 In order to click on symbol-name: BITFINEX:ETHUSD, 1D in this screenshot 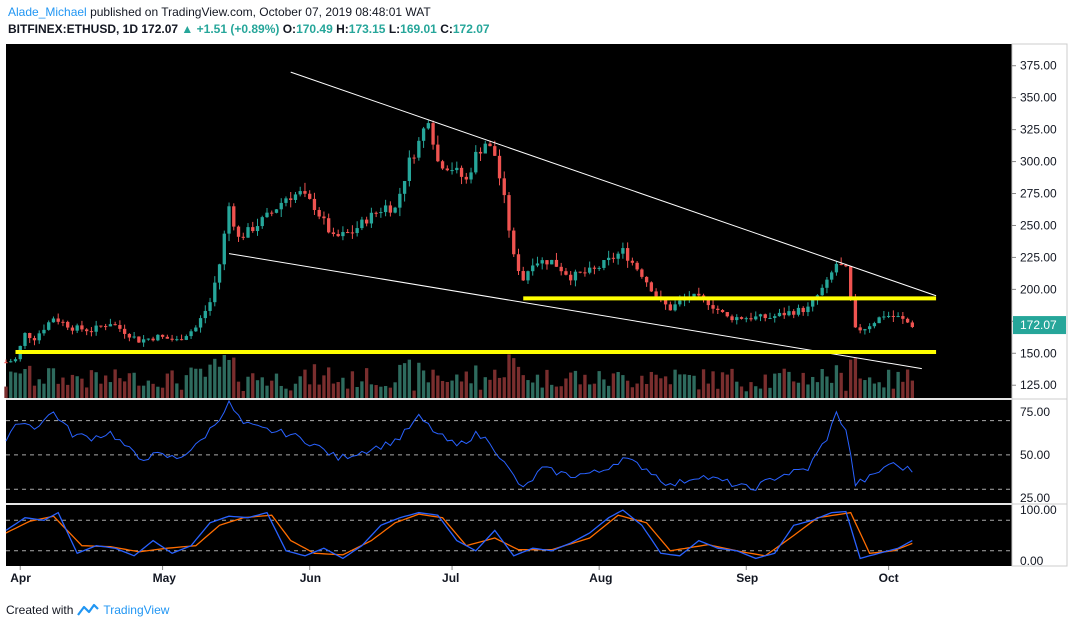, I will do `click(73, 29)`.